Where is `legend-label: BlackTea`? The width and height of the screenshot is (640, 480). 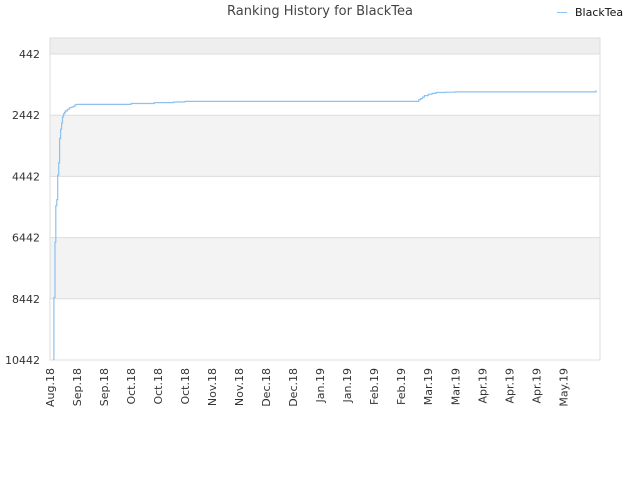 legend-label: BlackTea is located at coordinates (599, 12).